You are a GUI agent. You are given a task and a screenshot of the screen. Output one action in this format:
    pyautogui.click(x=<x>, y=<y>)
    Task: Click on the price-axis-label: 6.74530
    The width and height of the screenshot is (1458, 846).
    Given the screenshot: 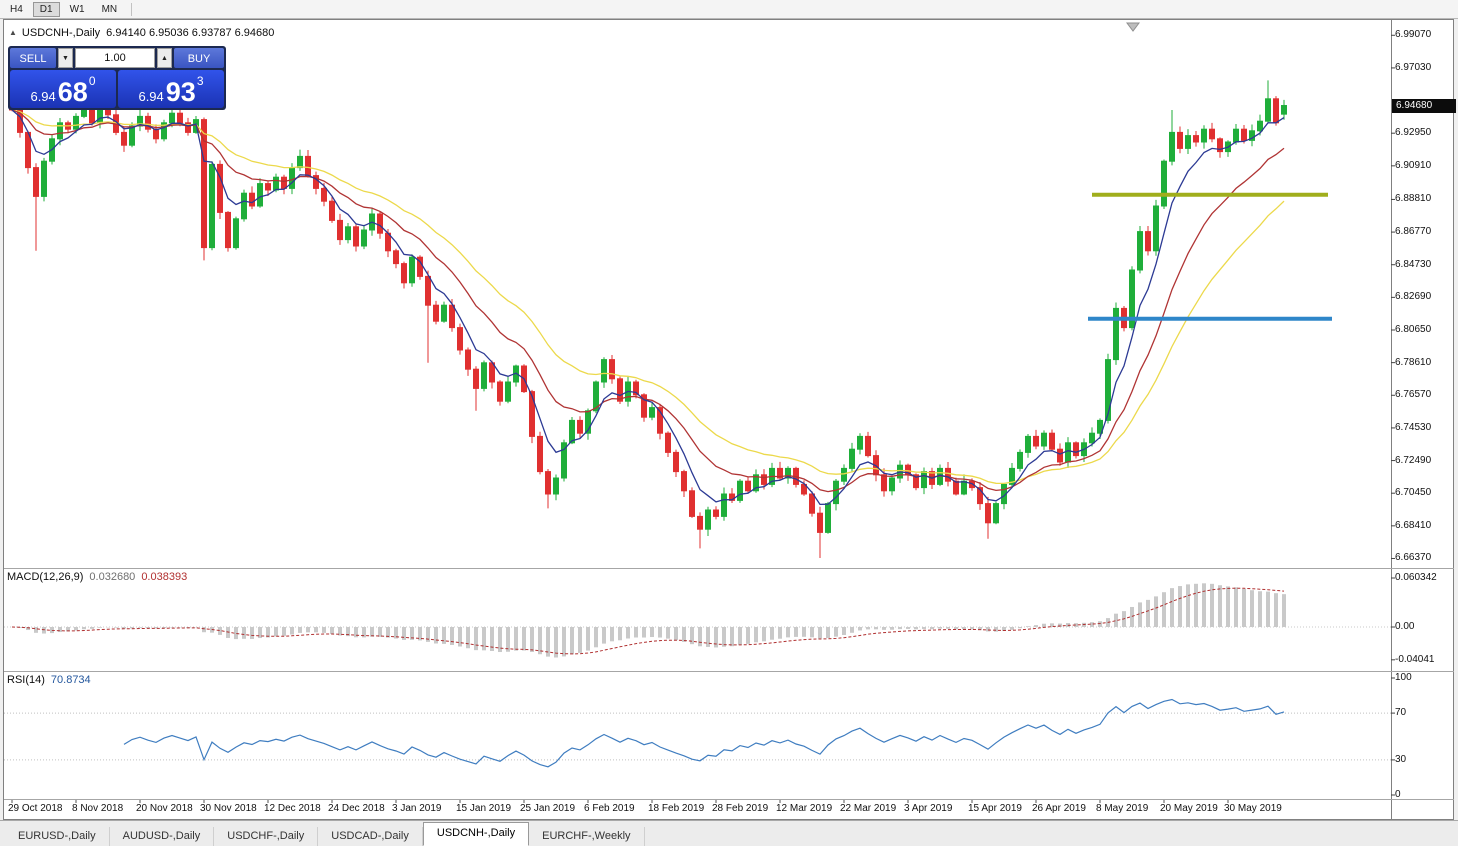 What is the action you would take?
    pyautogui.click(x=1413, y=427)
    